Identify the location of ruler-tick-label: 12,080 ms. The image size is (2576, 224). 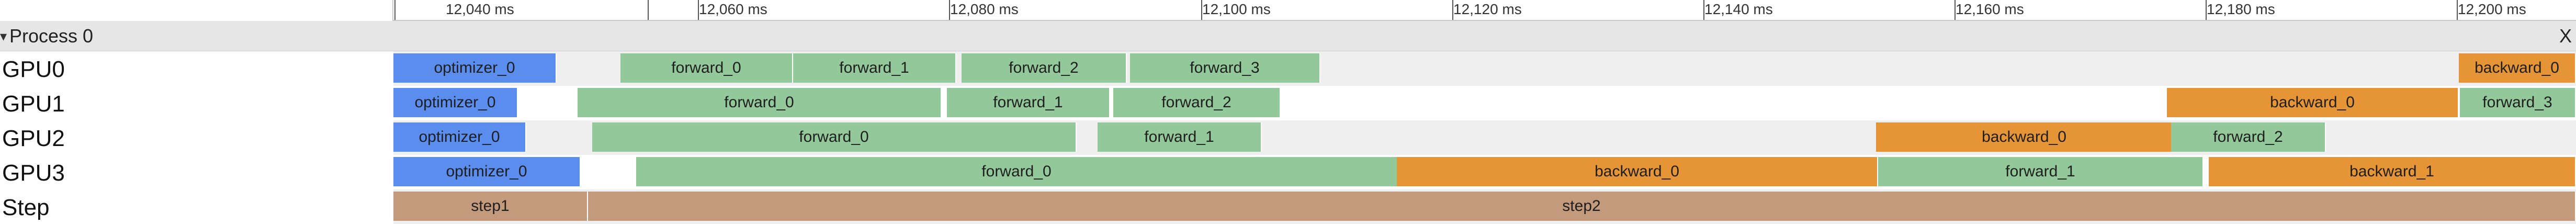
(985, 9).